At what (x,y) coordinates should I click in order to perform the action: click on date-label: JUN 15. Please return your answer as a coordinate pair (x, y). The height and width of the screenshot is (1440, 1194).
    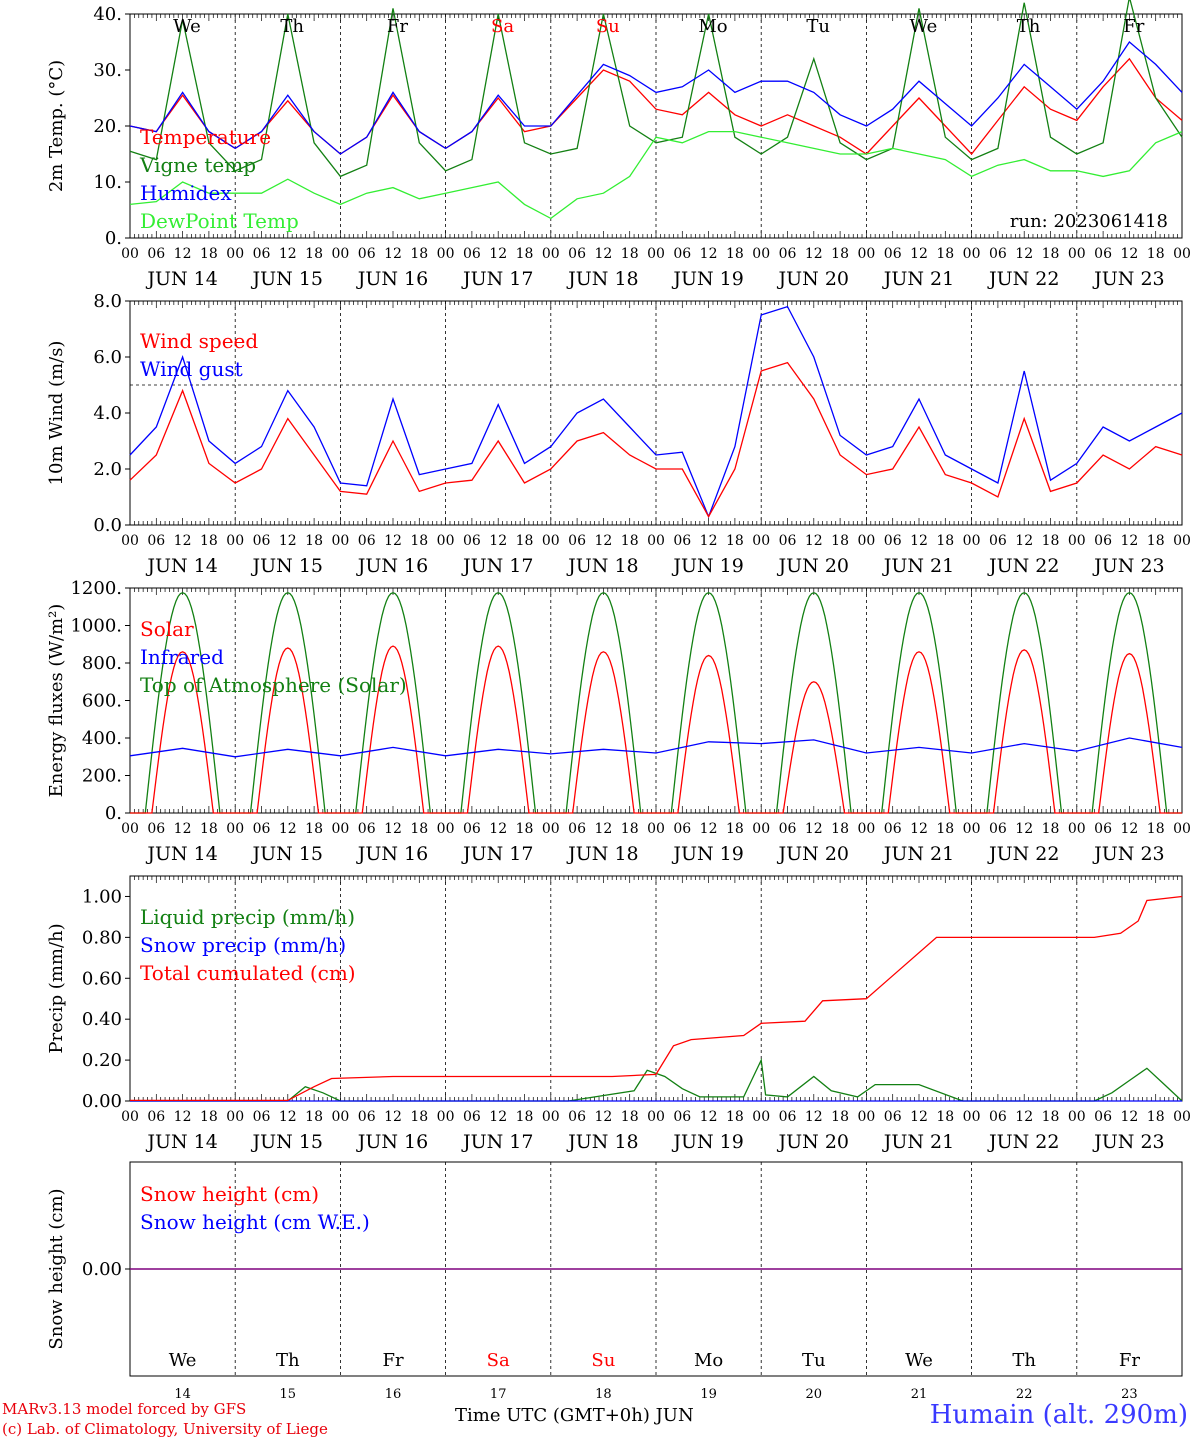
    Looking at the image, I should click on (287, 1142).